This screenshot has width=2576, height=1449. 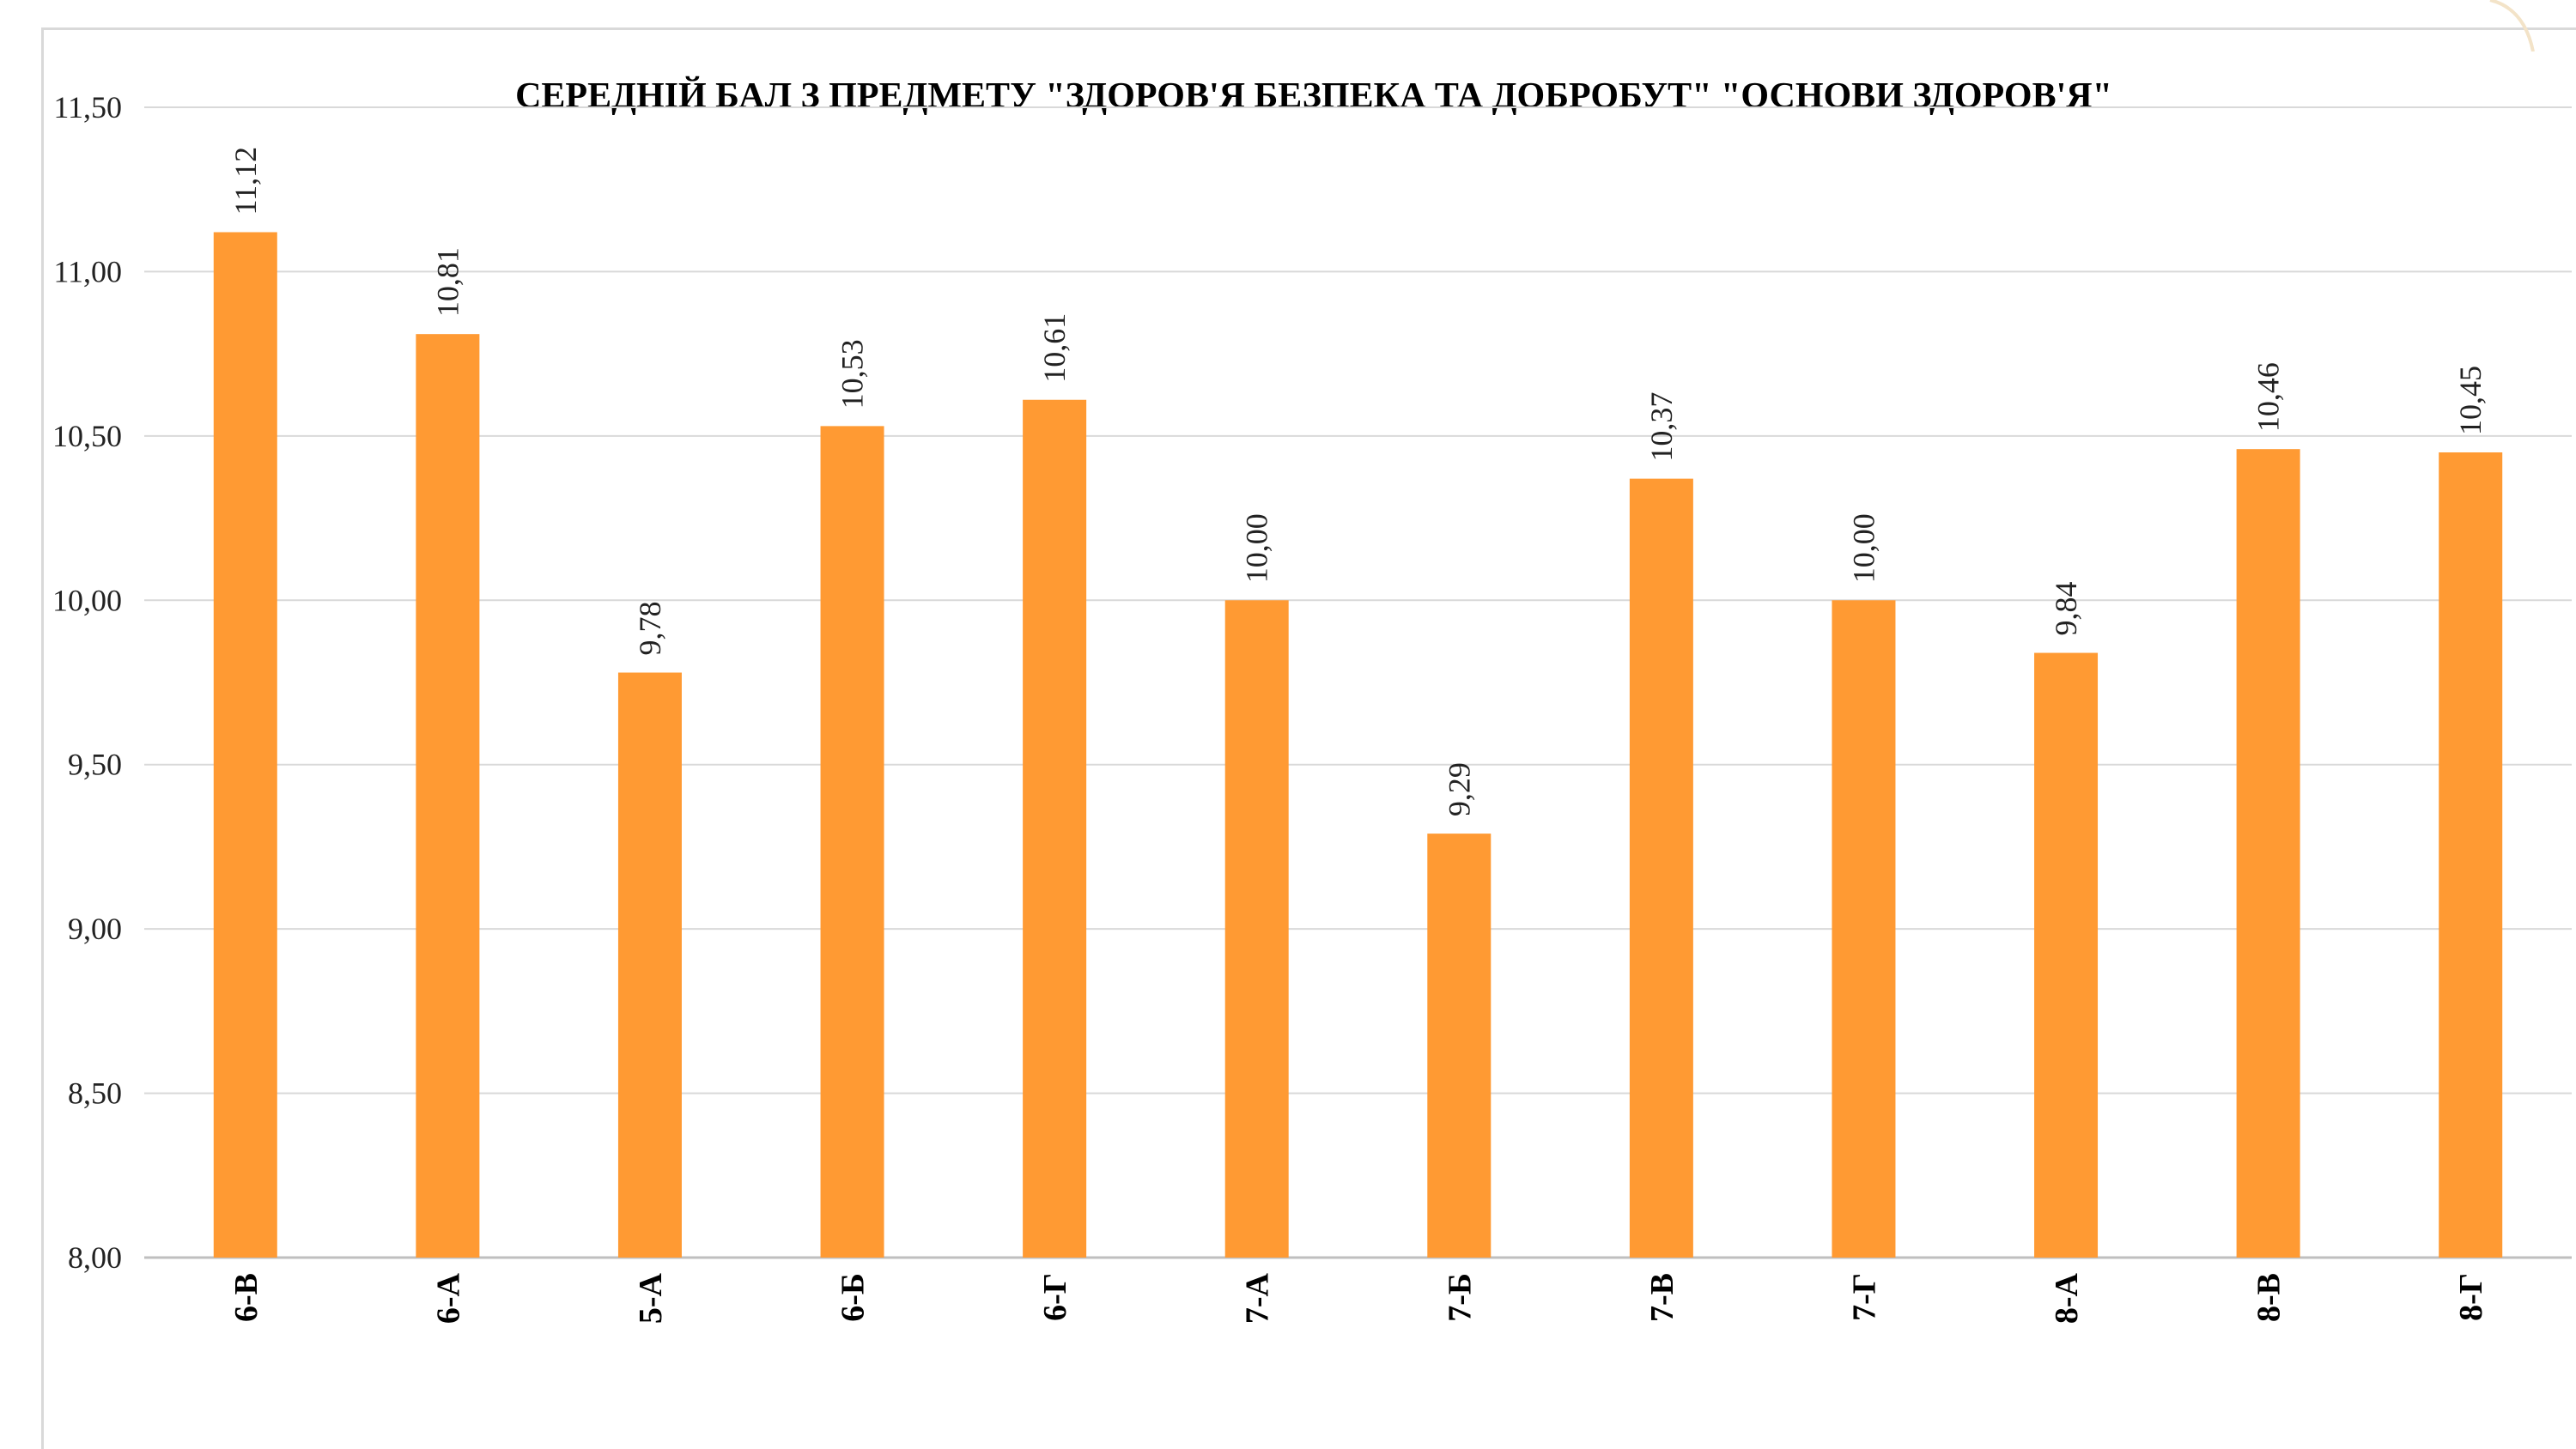 What do you see at coordinates (2067, 1298) in the screenshot?
I see `category-label: 8-А` at bounding box center [2067, 1298].